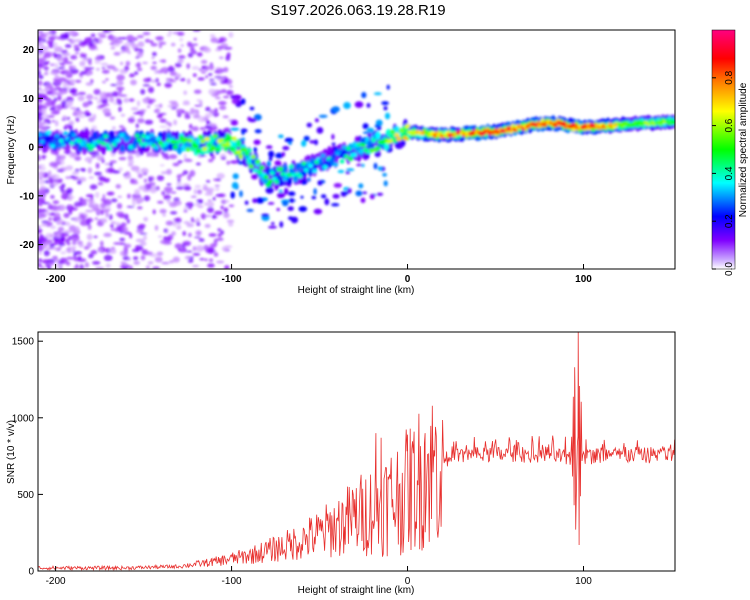 The height and width of the screenshot is (600, 750). I want to click on spectrogram-y-ticks: 20 10 0 -10 -20, so click(31, 148).